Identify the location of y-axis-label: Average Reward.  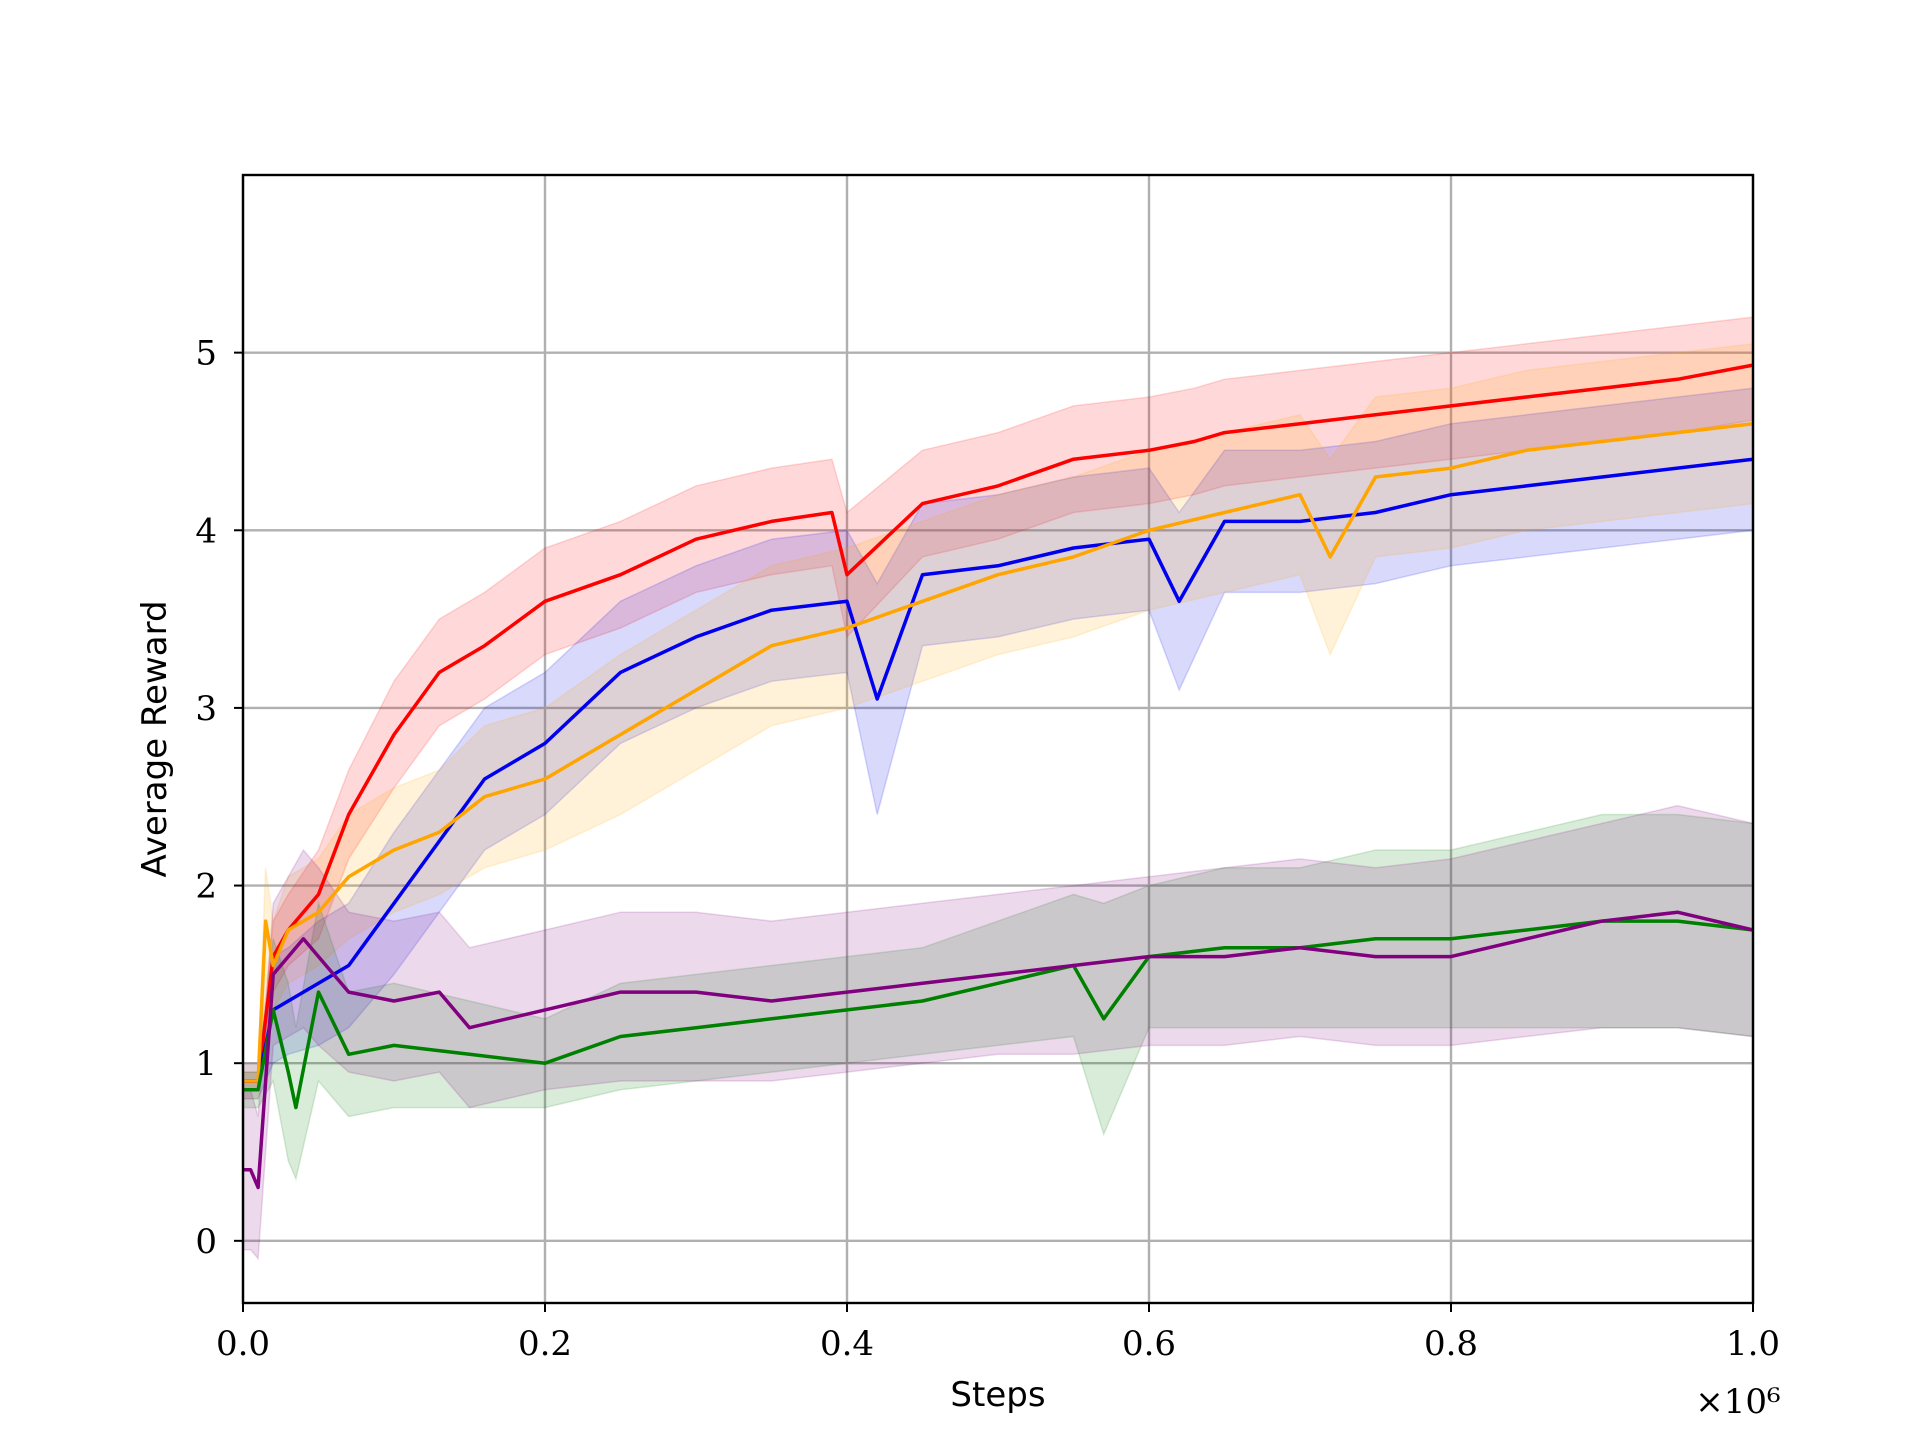
(155, 738).